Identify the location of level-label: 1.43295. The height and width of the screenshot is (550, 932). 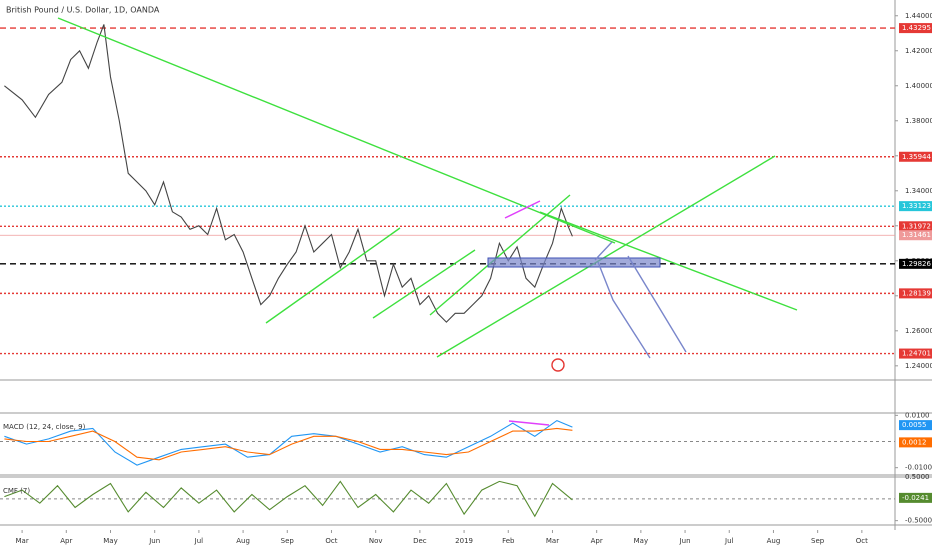
(916, 28).